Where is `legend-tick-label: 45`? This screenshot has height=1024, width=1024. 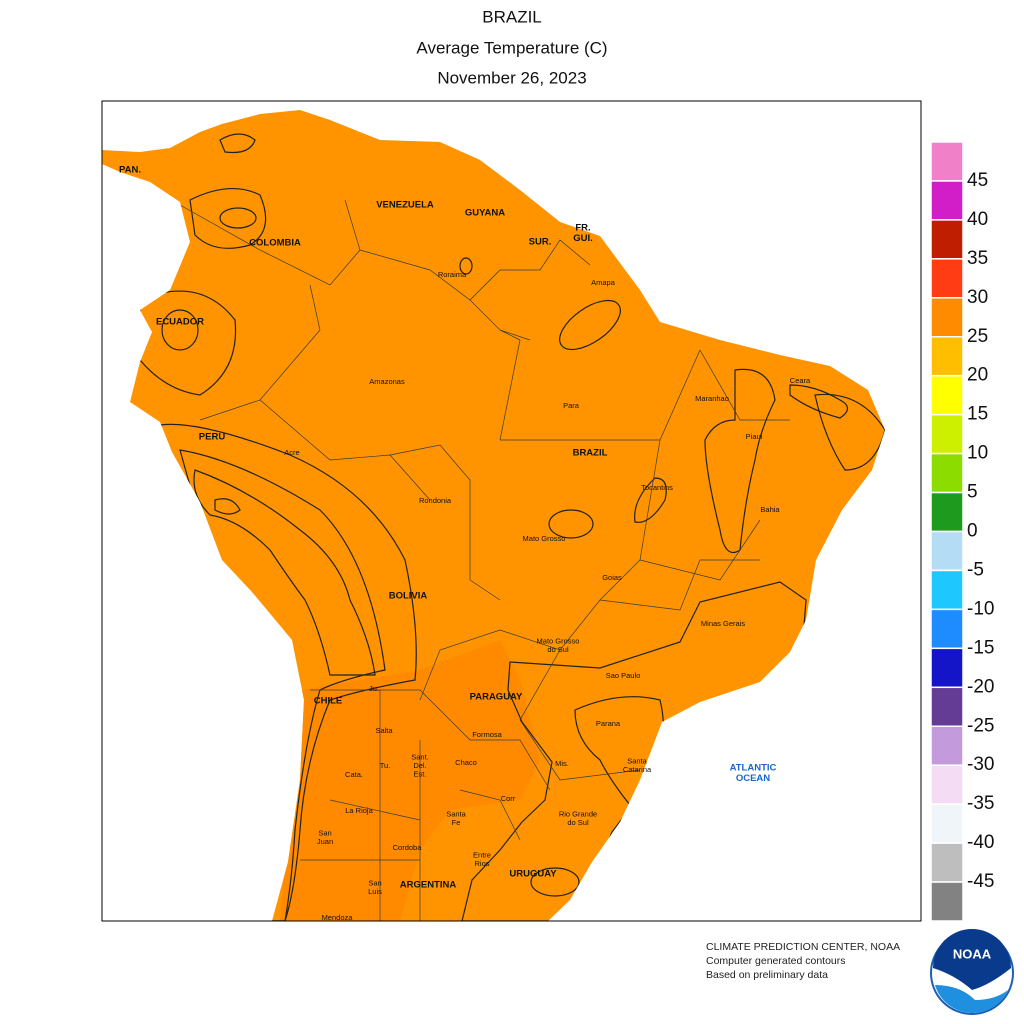 legend-tick-label: 45 is located at coordinates (977, 180).